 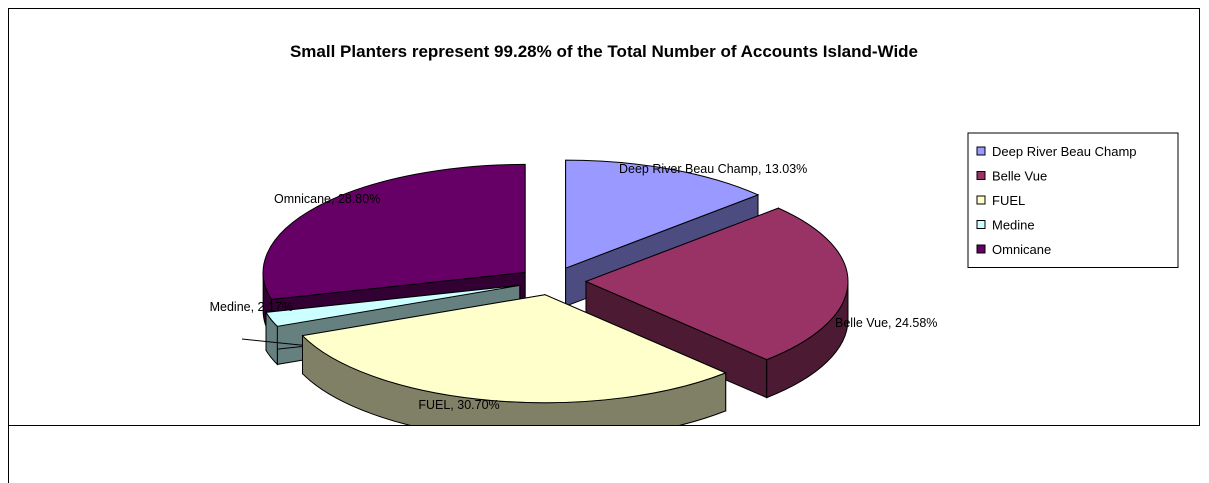 I want to click on slice-top-fuel, so click(x=514, y=349).